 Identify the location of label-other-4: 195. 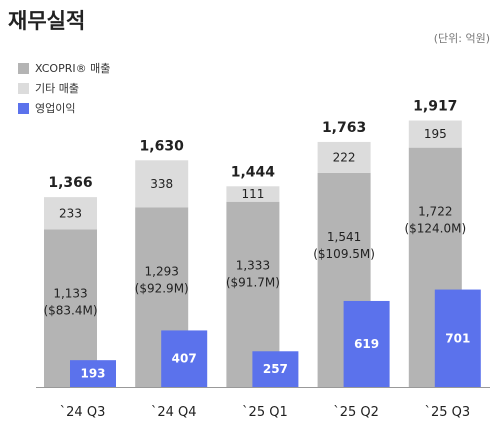
(435, 134).